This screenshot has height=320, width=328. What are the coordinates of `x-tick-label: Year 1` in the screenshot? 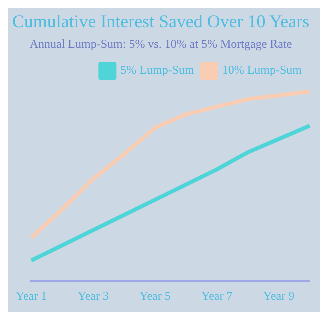 It's located at (32, 295).